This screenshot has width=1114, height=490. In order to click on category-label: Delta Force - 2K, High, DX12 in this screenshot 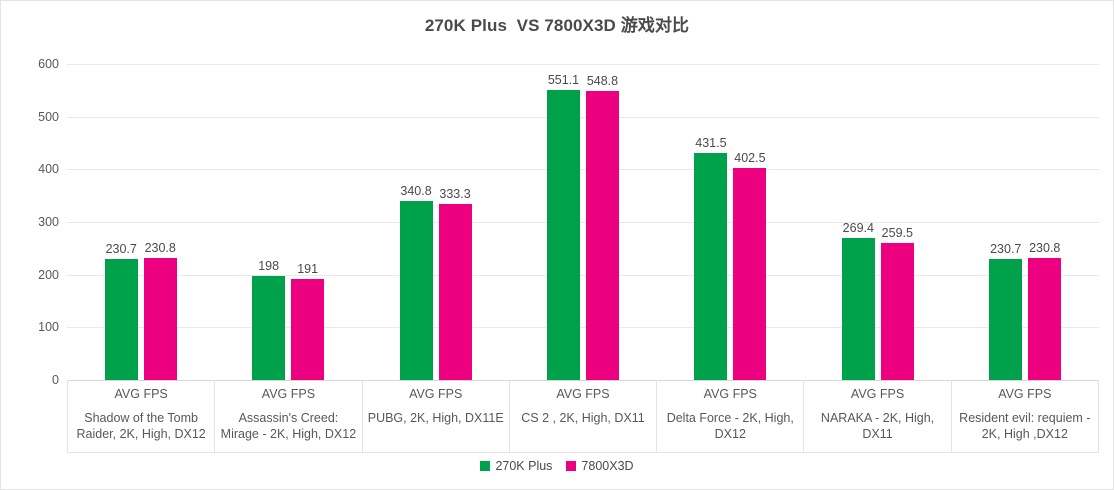, I will do `click(730, 426)`.